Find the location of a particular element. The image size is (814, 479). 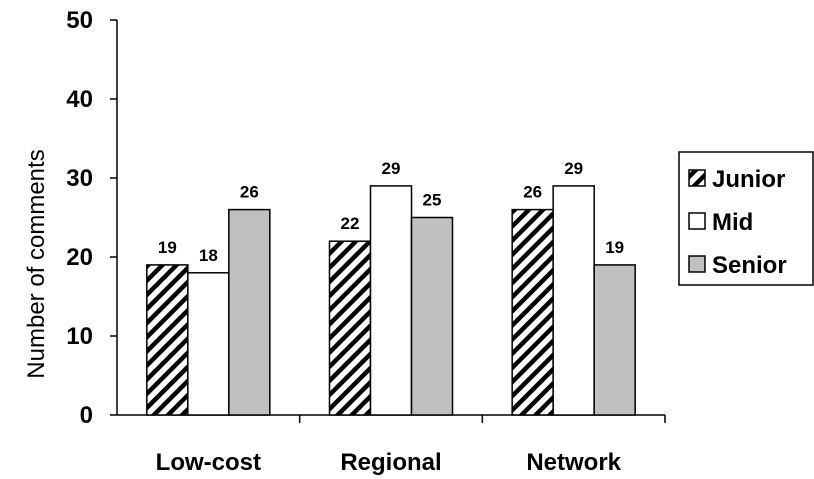

x-category-label: Regional is located at coordinates (390, 462).